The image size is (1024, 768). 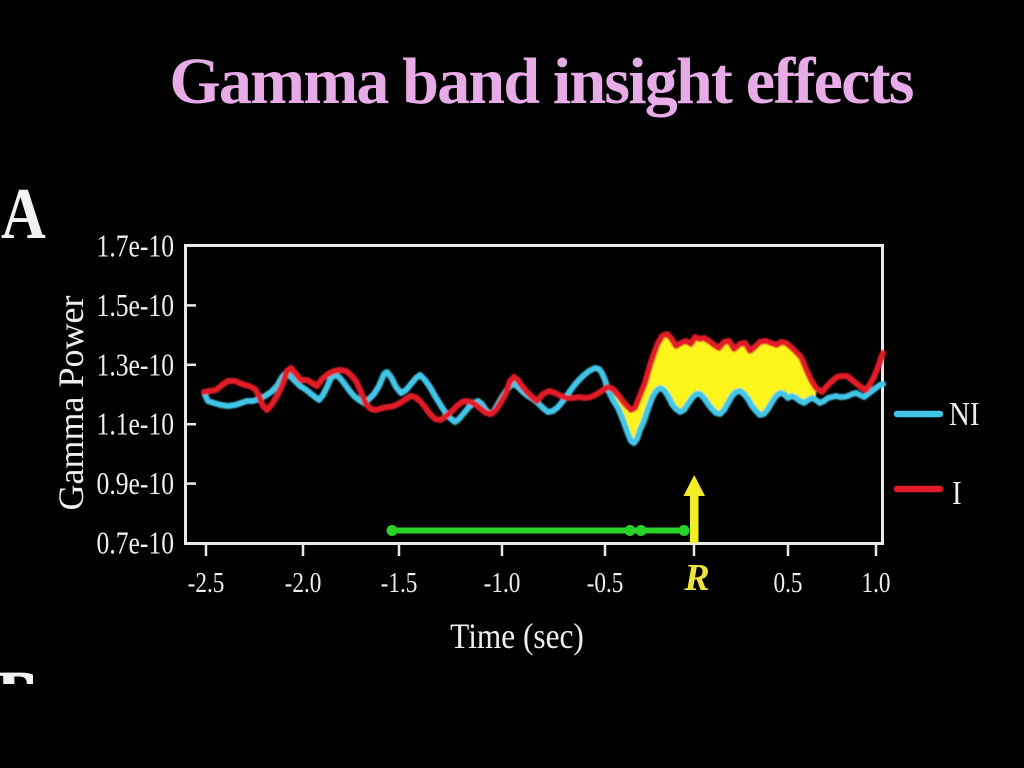 What do you see at coordinates (541, 81) in the screenshot?
I see `svg-text: Gamma band insight effects` at bounding box center [541, 81].